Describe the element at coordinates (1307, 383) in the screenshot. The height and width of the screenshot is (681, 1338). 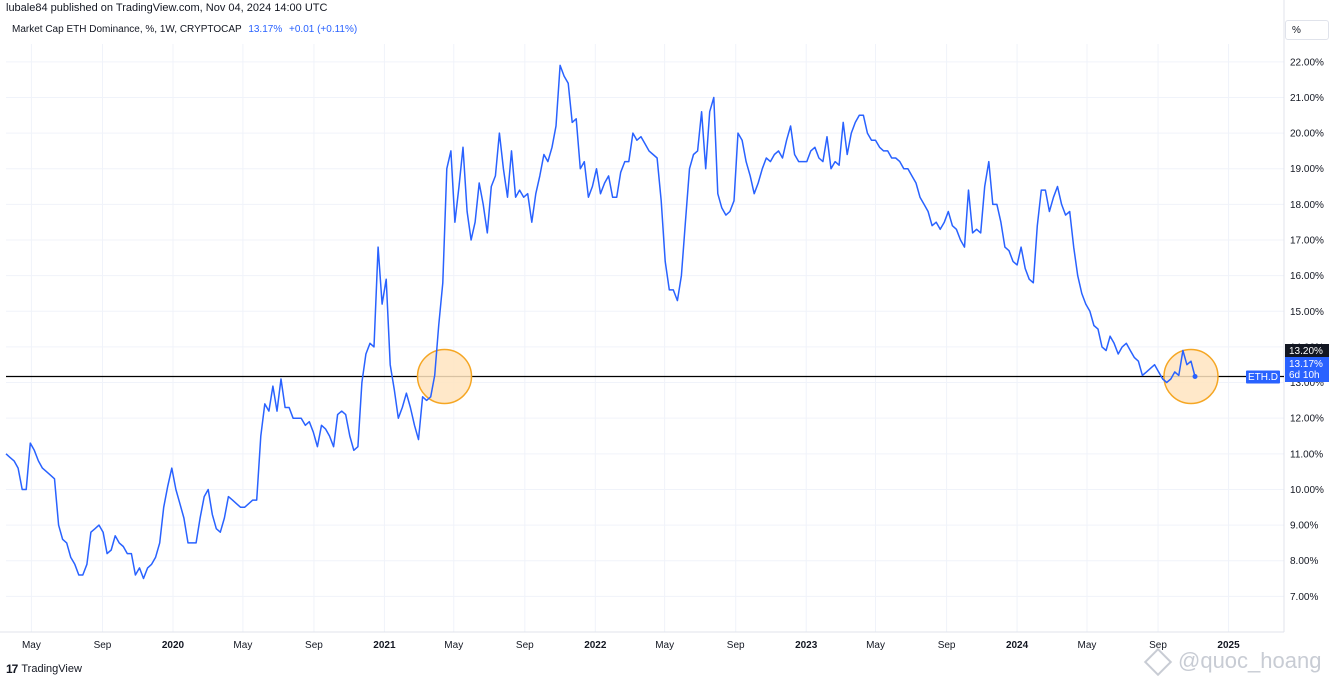
I see `y-tick-label: 13.00%` at that location.